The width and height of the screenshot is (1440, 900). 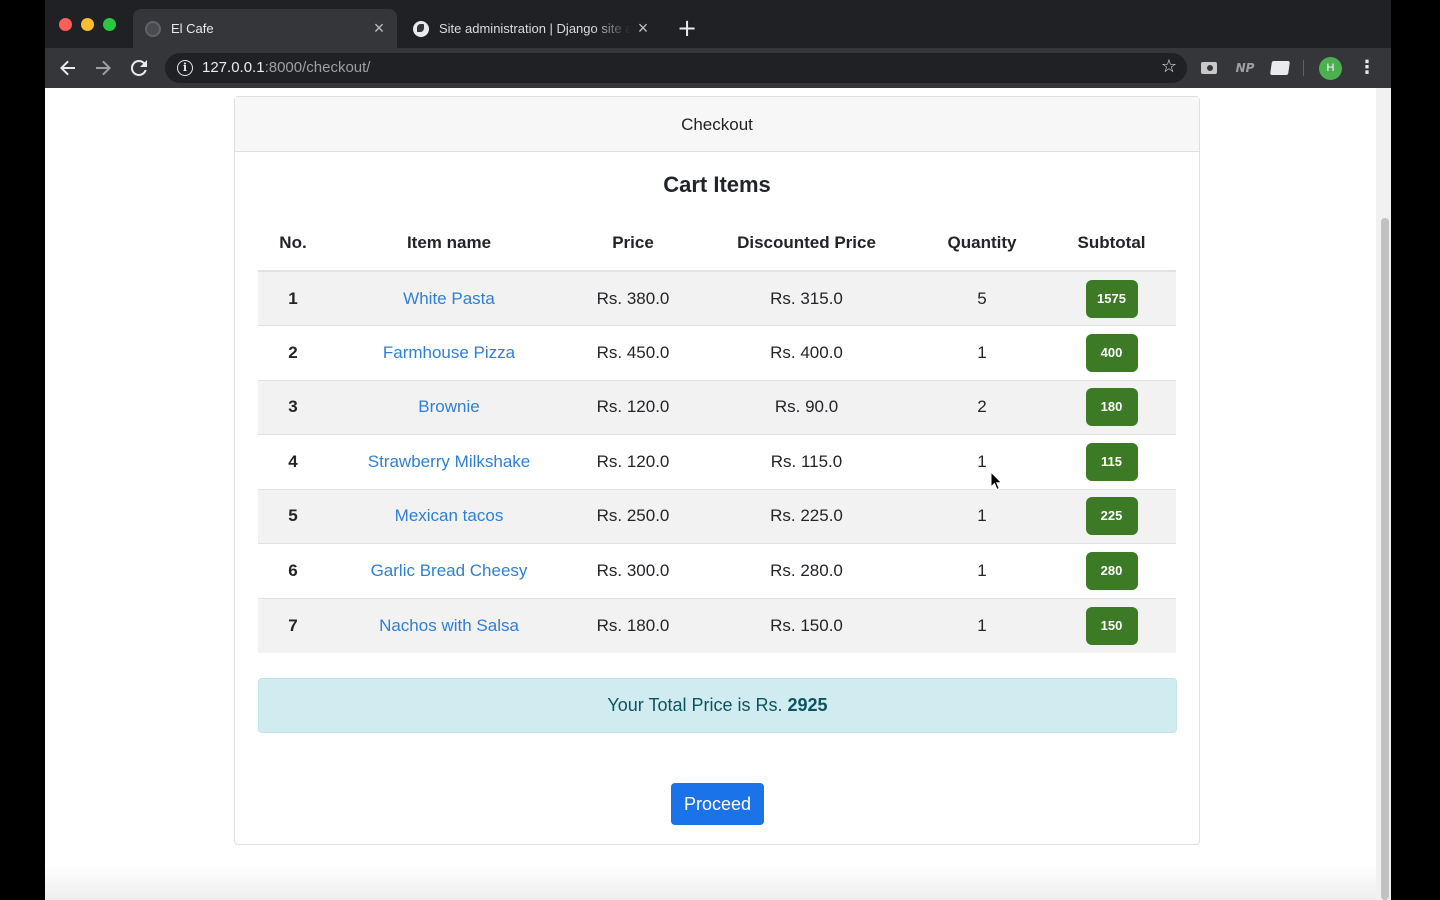 I want to click on total-price-label: Your Total Price is Rs., so click(x=695, y=705).